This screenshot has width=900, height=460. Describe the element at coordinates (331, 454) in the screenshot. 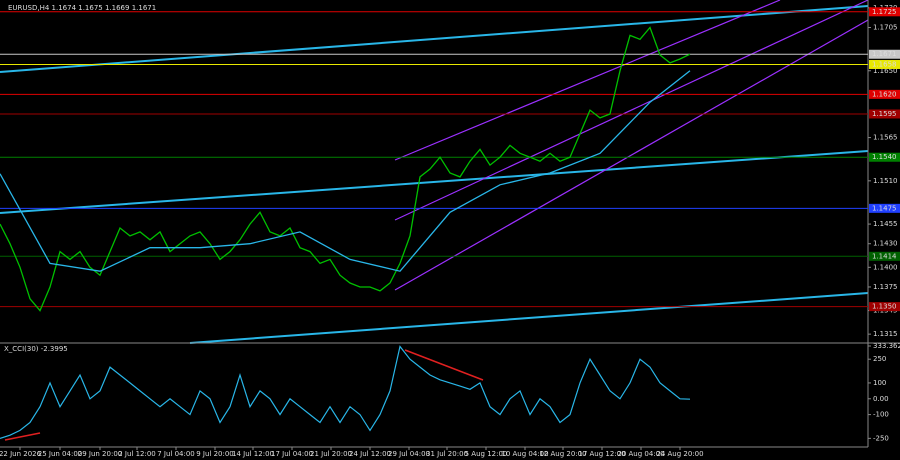

I see `x-tick-label: 21 Jul 20:00` at that location.